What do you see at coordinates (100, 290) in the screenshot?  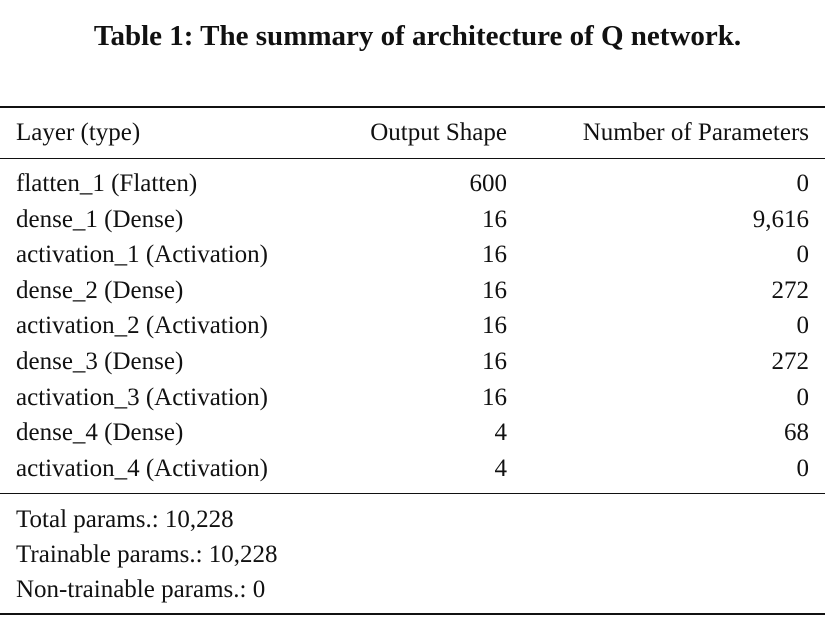 I see `cell-layer: dense_2 (Dense)` at bounding box center [100, 290].